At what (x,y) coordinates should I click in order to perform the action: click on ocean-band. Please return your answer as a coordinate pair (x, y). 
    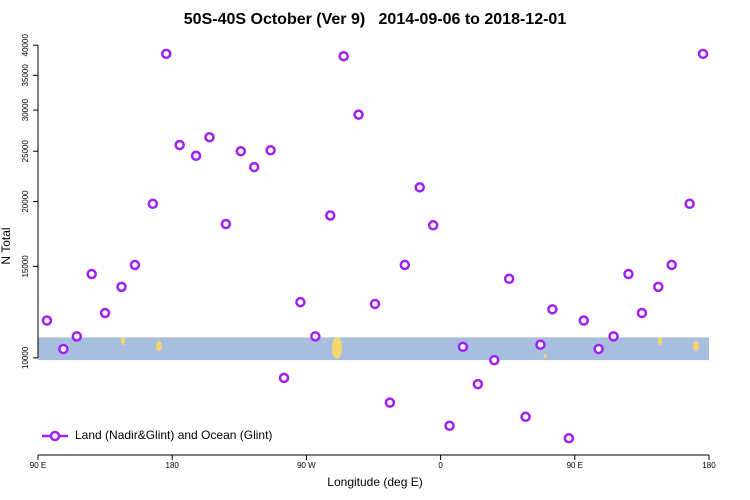
    Looking at the image, I should click on (373, 349).